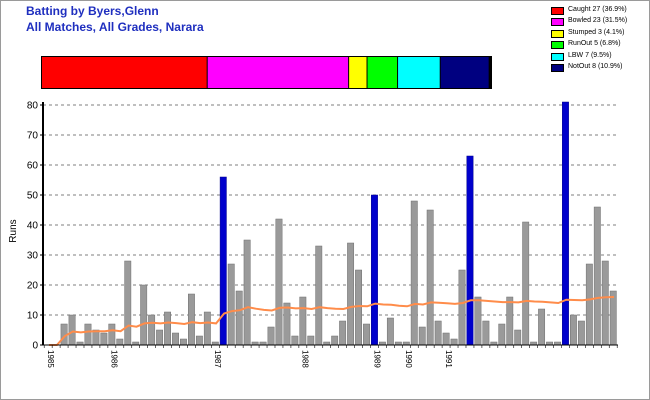 Image resolution: width=650 pixels, height=400 pixels. Describe the element at coordinates (13, 230) in the screenshot. I see `y-axis-label: Runs` at that location.